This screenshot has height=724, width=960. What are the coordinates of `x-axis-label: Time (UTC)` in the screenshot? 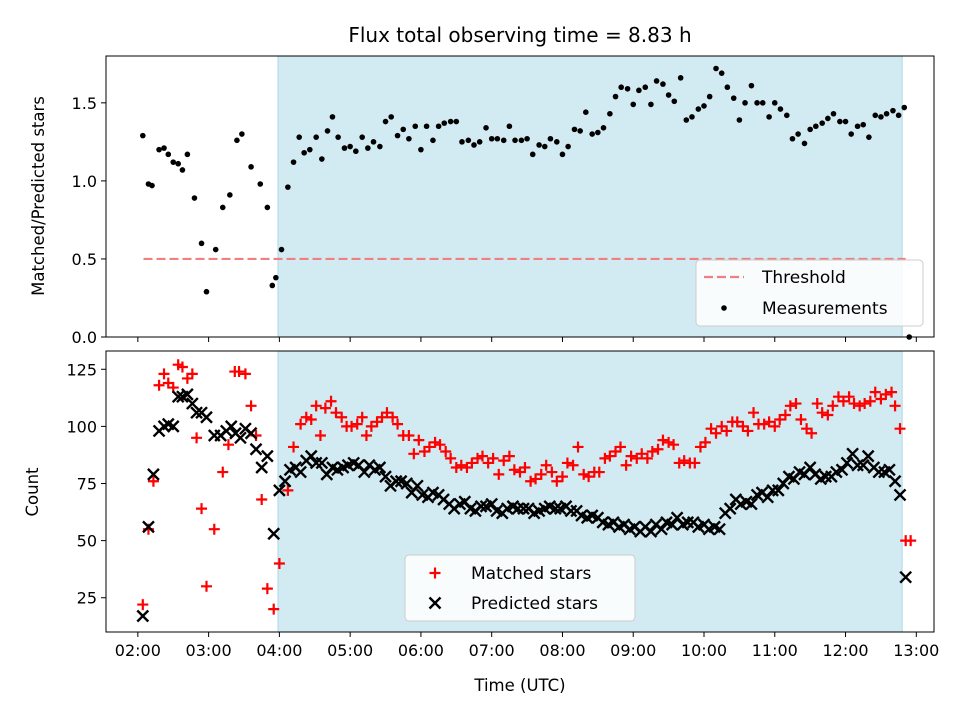 It's located at (519, 685).